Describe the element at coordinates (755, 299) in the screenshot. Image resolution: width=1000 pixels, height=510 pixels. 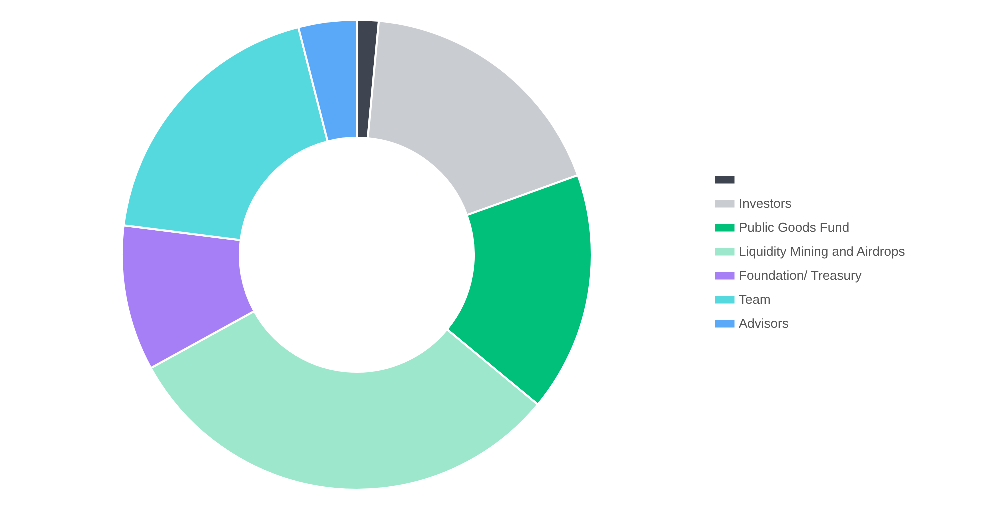
I see `legend-label: Team` at that location.